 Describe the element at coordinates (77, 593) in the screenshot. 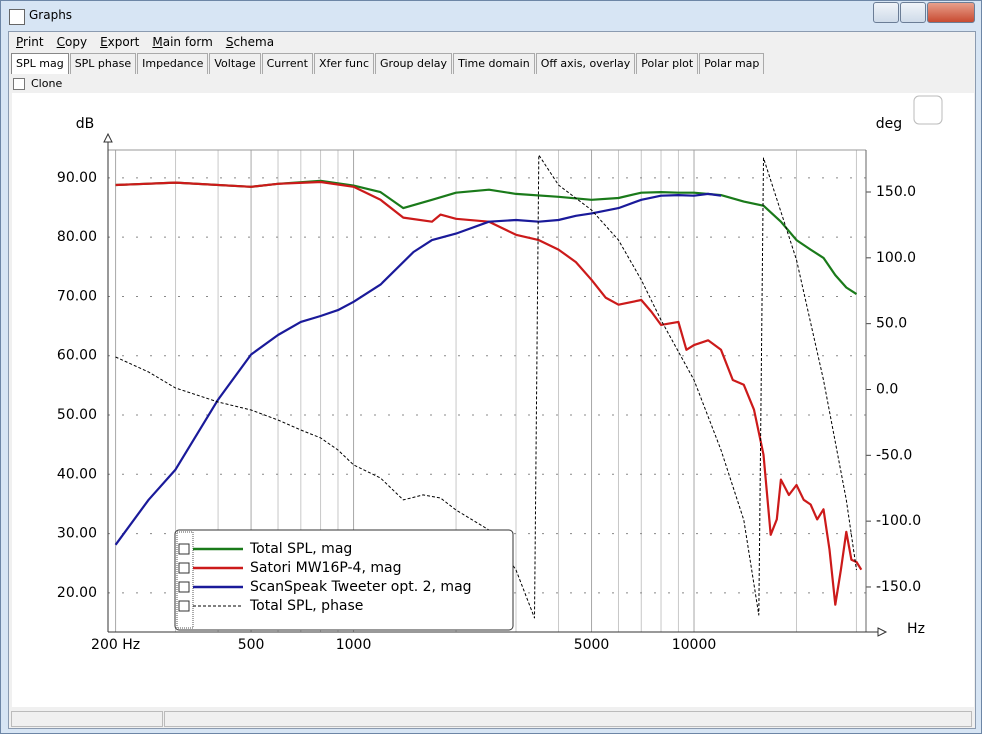

I see `y-tick-label: 20.00` at that location.